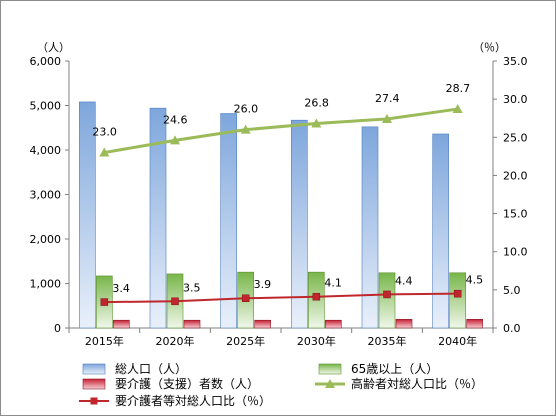  Describe the element at coordinates (515, 137) in the screenshot. I see `right-tick-label: 25.0` at that location.